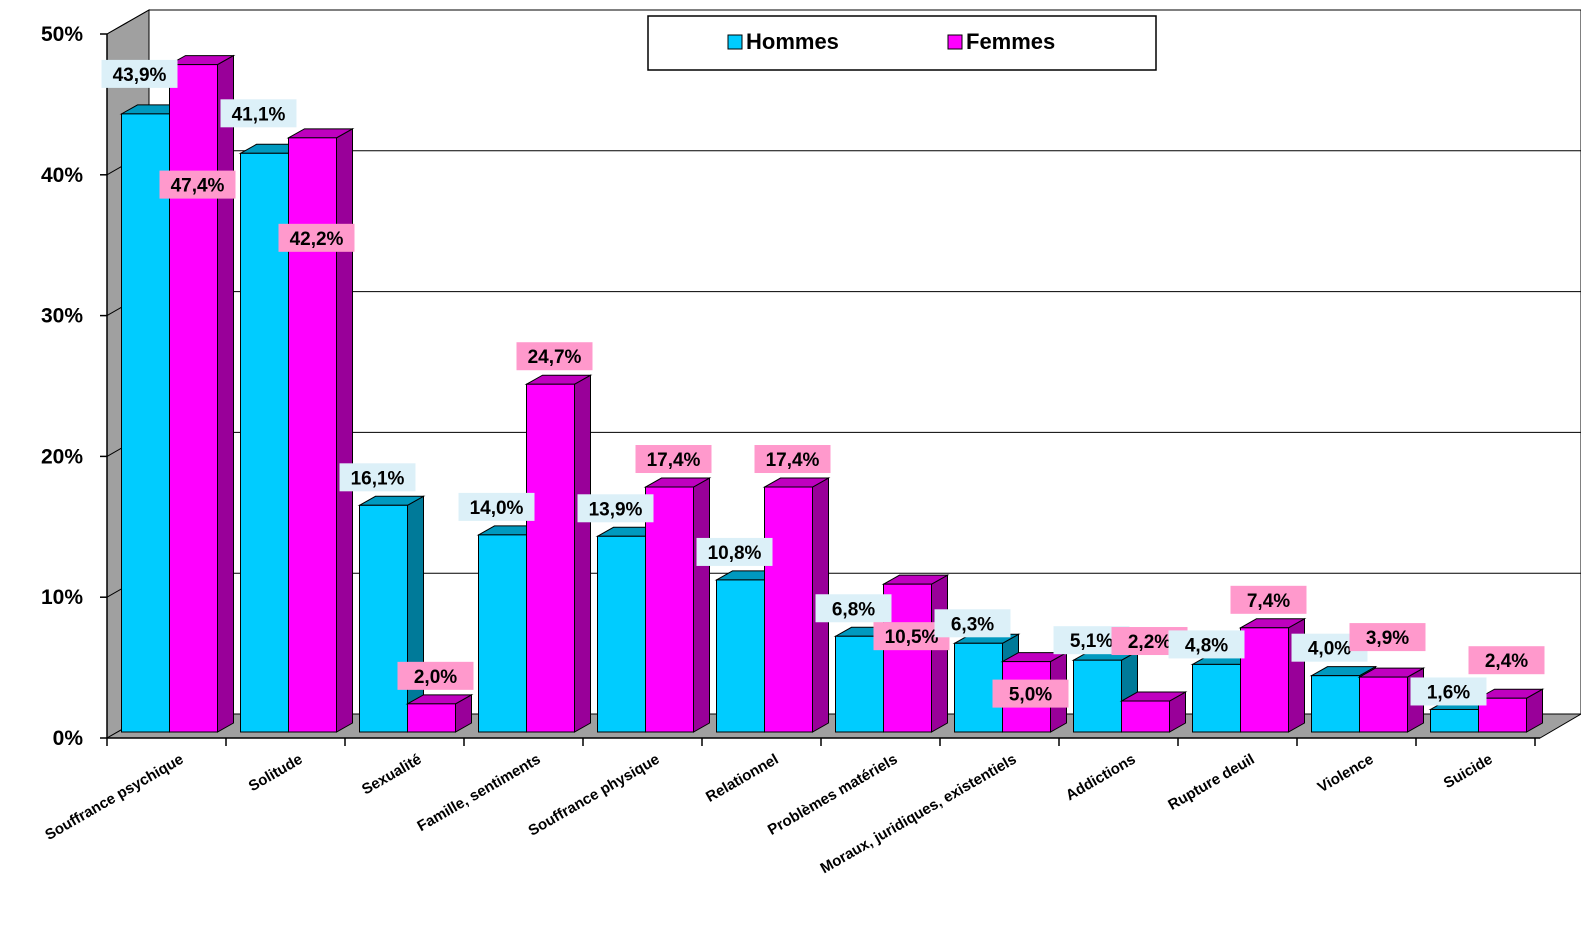  Describe the element at coordinates (735, 42) in the screenshot. I see `legend-swatch-hommes` at that location.